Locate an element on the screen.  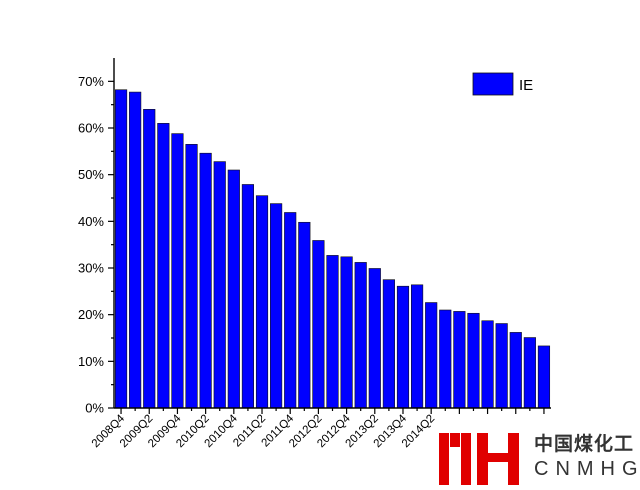
bar-2009Q2 is located at coordinates (149, 259).